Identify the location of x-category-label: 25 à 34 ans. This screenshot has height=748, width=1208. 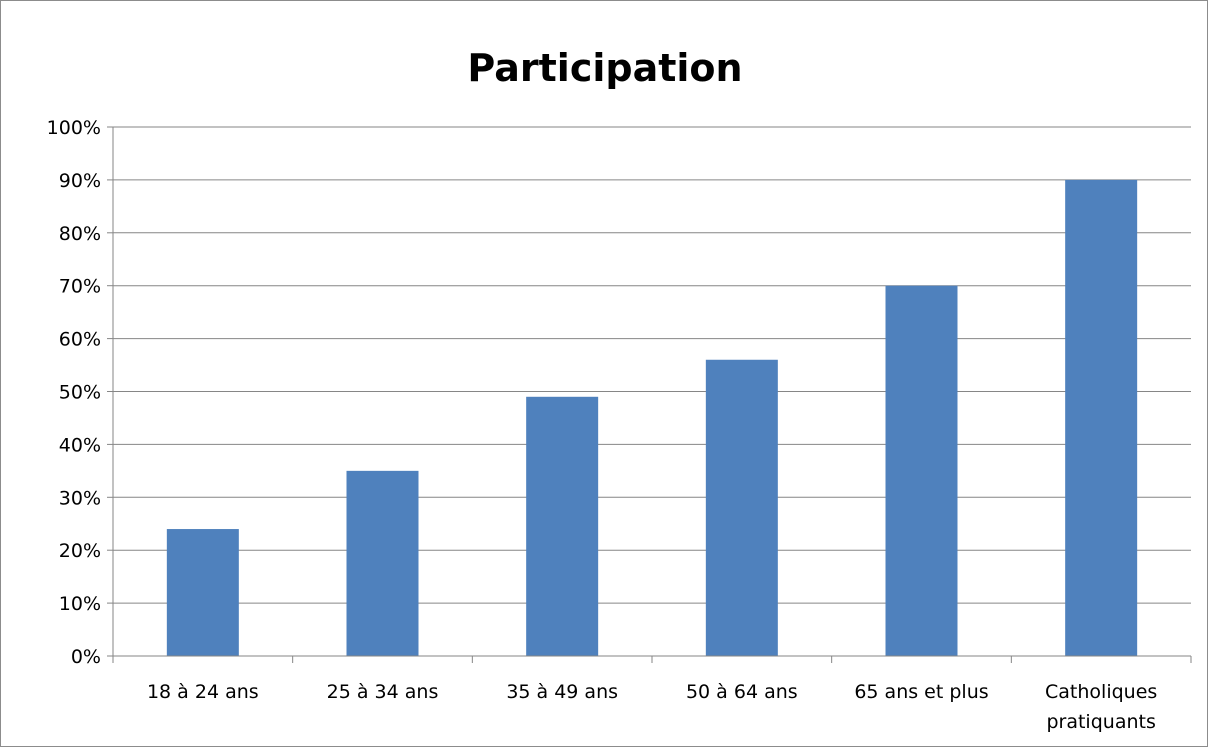
(383, 692).